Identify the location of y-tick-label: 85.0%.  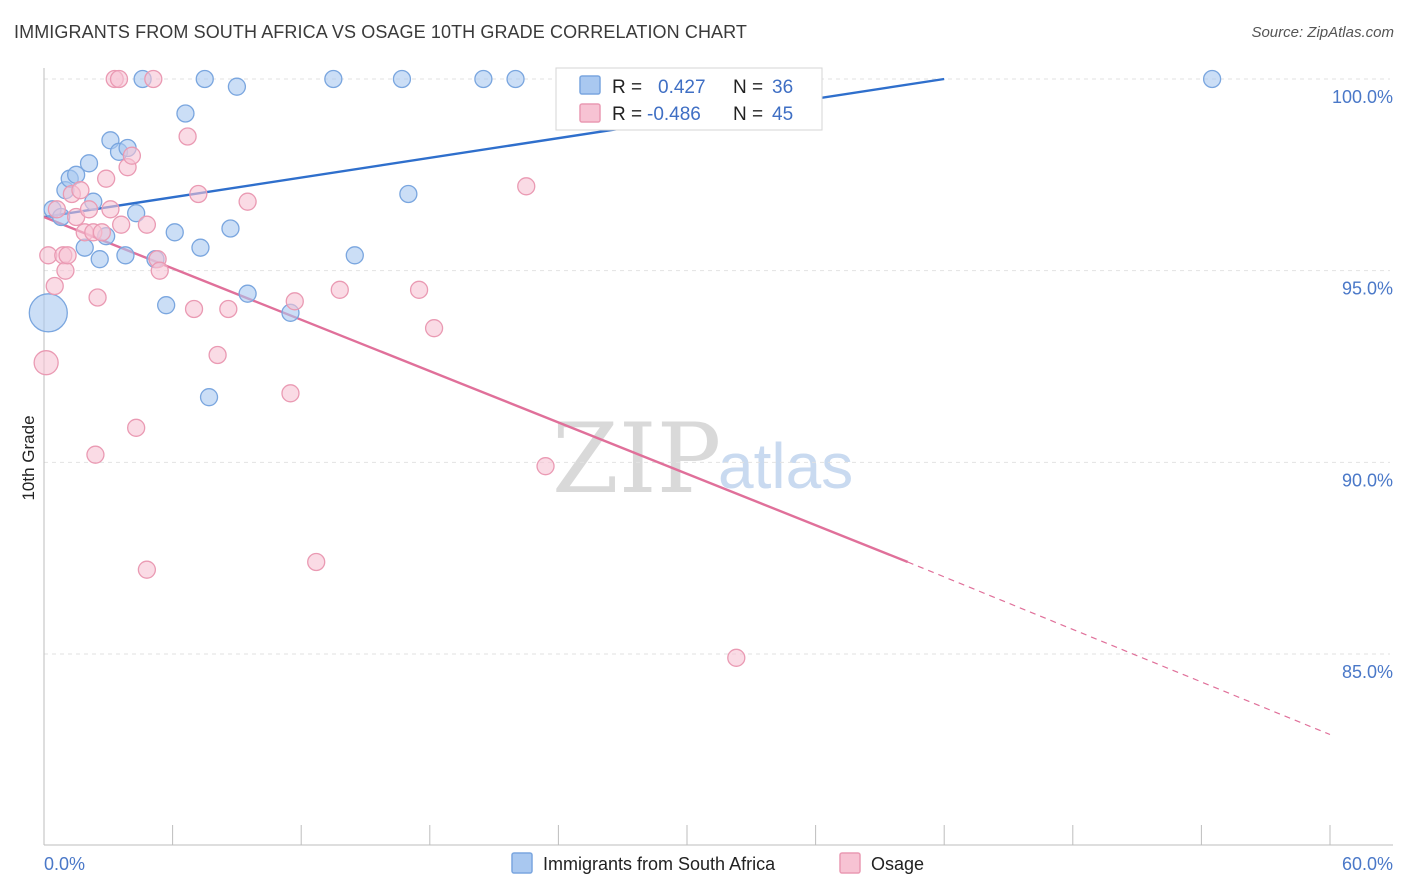
(1367, 672).